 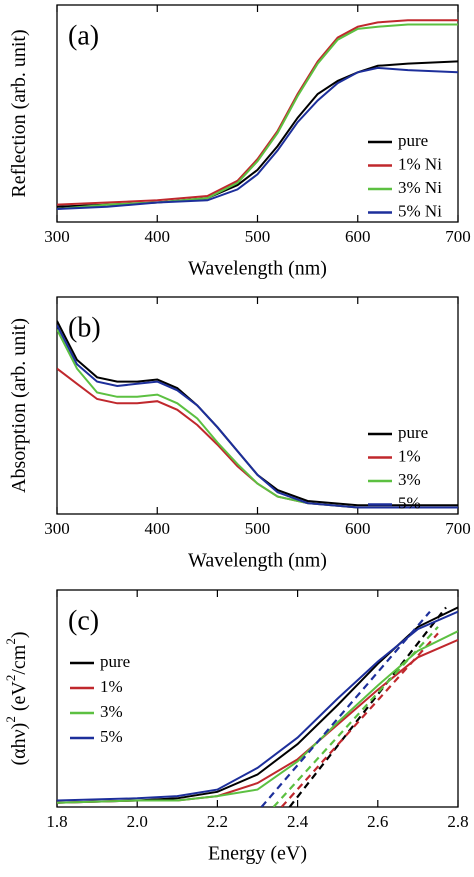 I want to click on y-axis-title-part: Absorption (arb. unit), so click(x=19, y=405).